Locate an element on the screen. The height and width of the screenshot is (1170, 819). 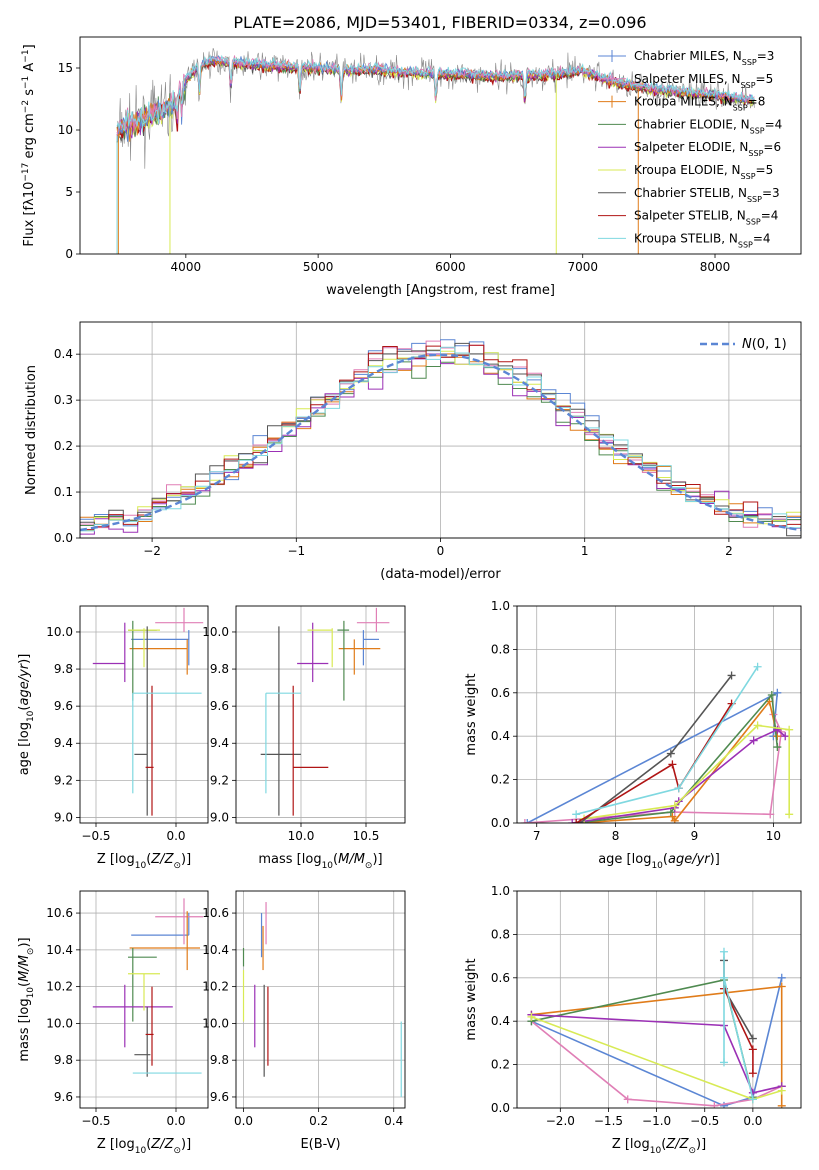
legend-entry: N(0, 1) is located at coordinates (743, 344).